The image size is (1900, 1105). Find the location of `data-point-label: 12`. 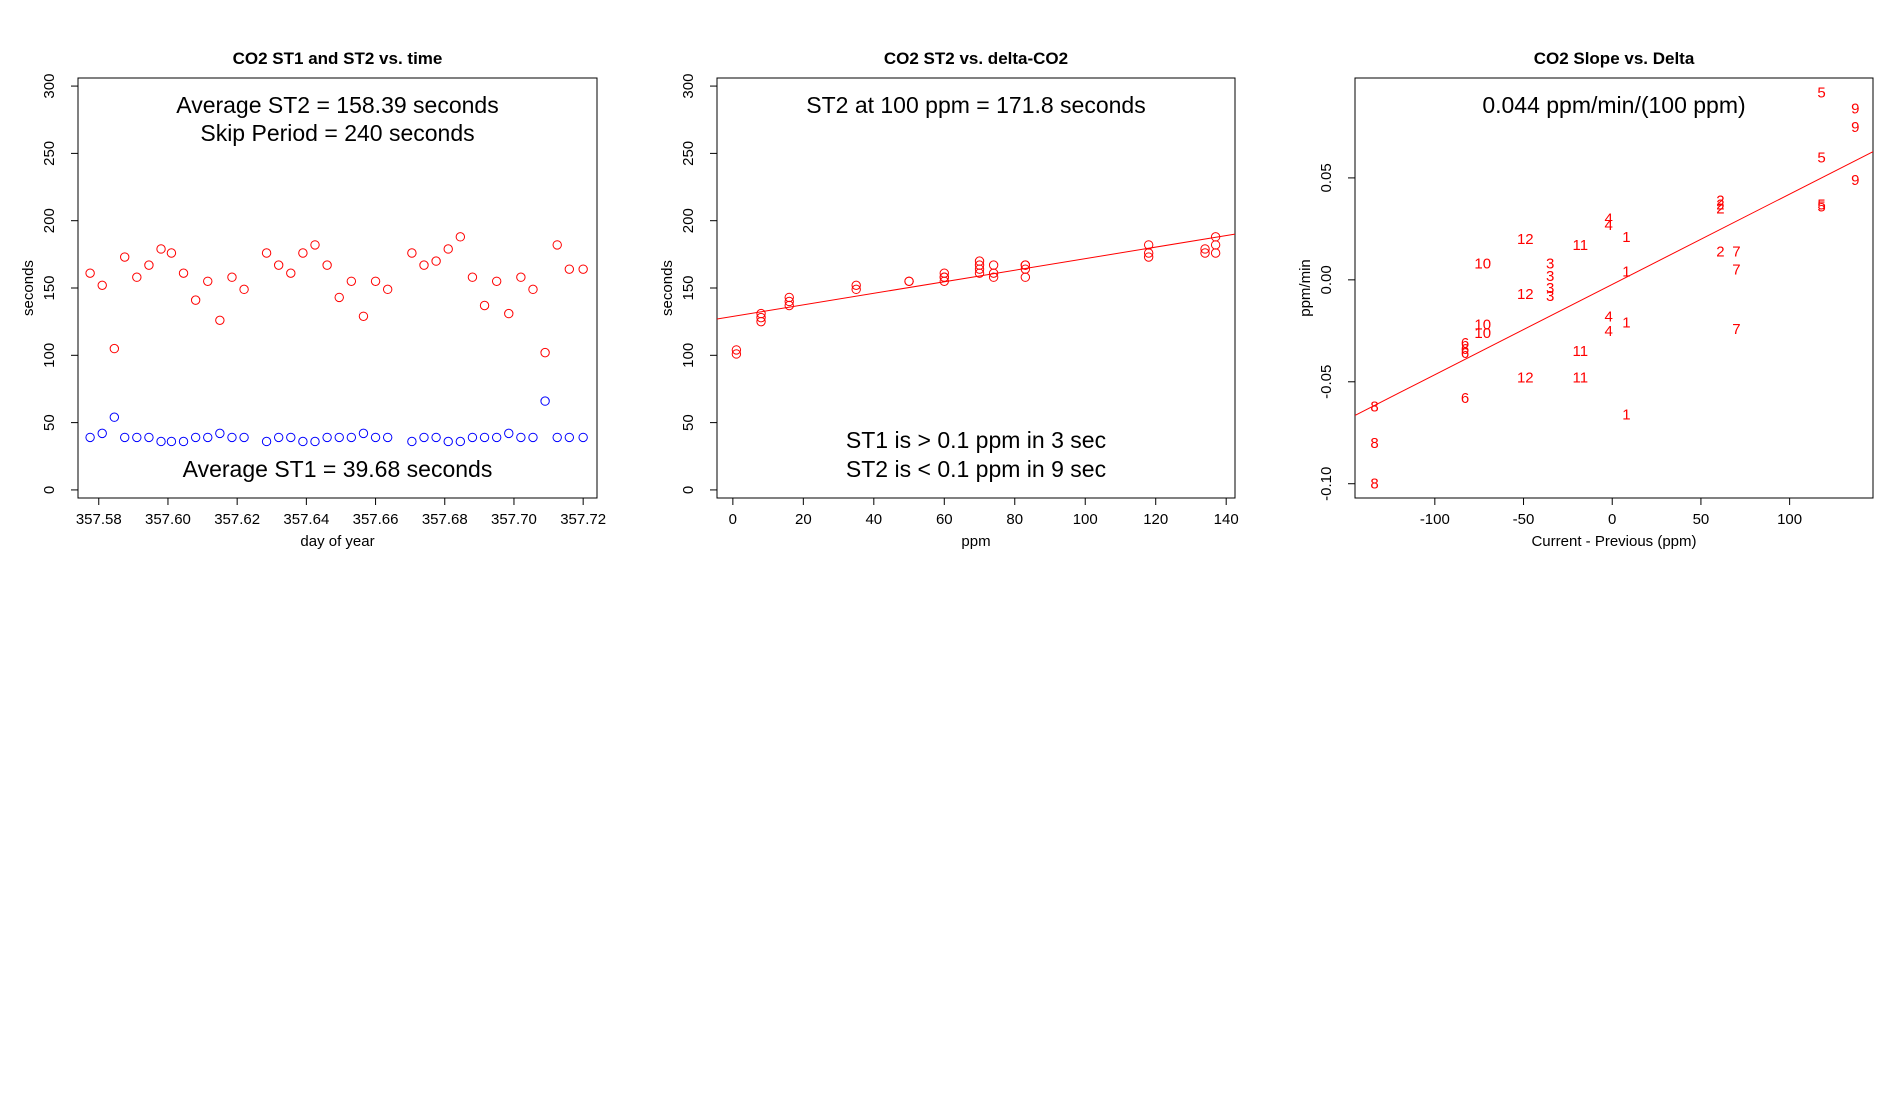

data-point-label: 12 is located at coordinates (1525, 378).